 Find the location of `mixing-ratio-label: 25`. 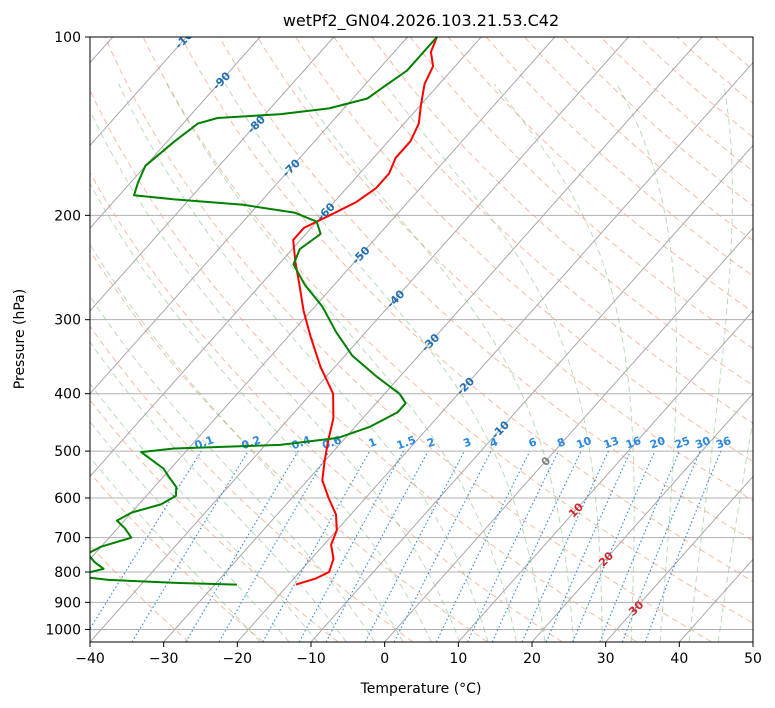

mixing-ratio-label: 25 is located at coordinates (682, 442).